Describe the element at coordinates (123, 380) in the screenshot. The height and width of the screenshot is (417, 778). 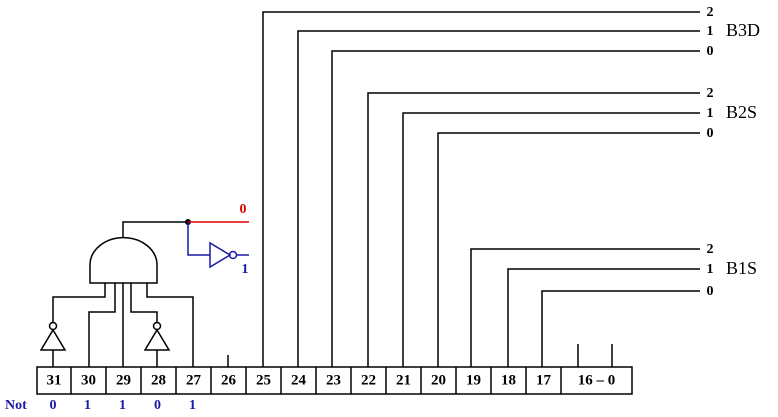
I see `cell-label: 29` at that location.